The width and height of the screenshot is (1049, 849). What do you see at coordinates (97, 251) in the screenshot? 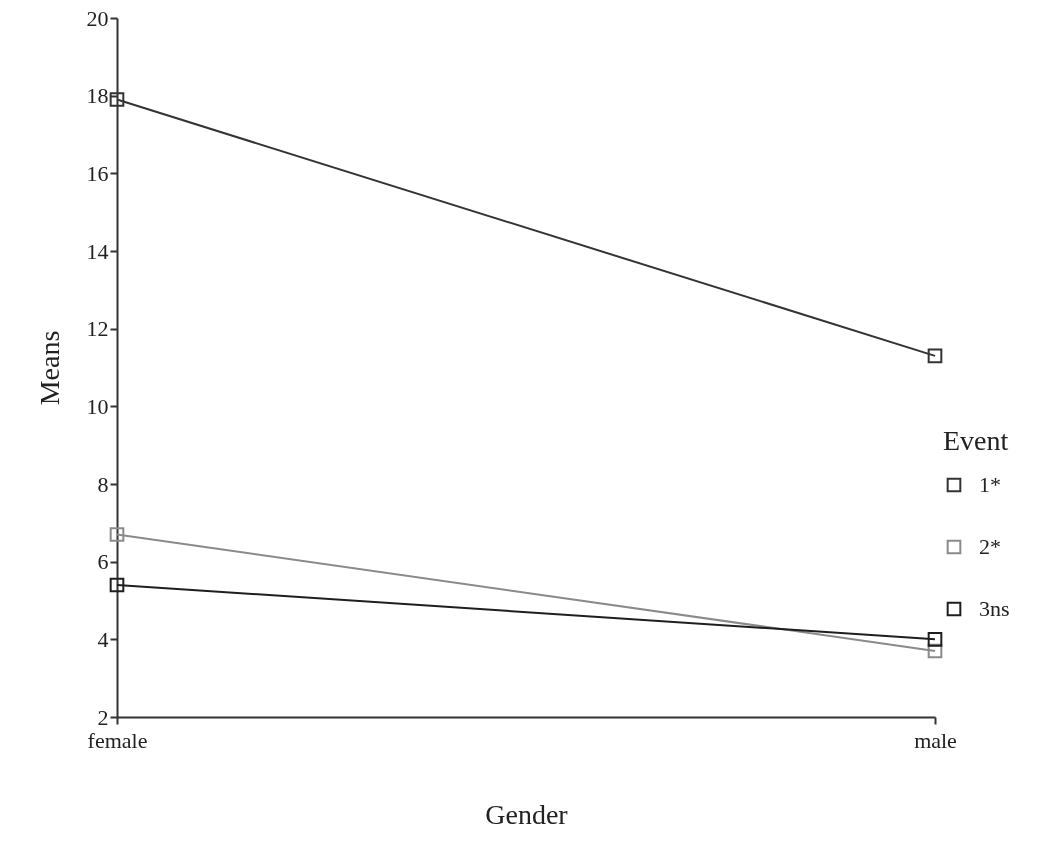
I see `y-tick-label: 14` at bounding box center [97, 251].